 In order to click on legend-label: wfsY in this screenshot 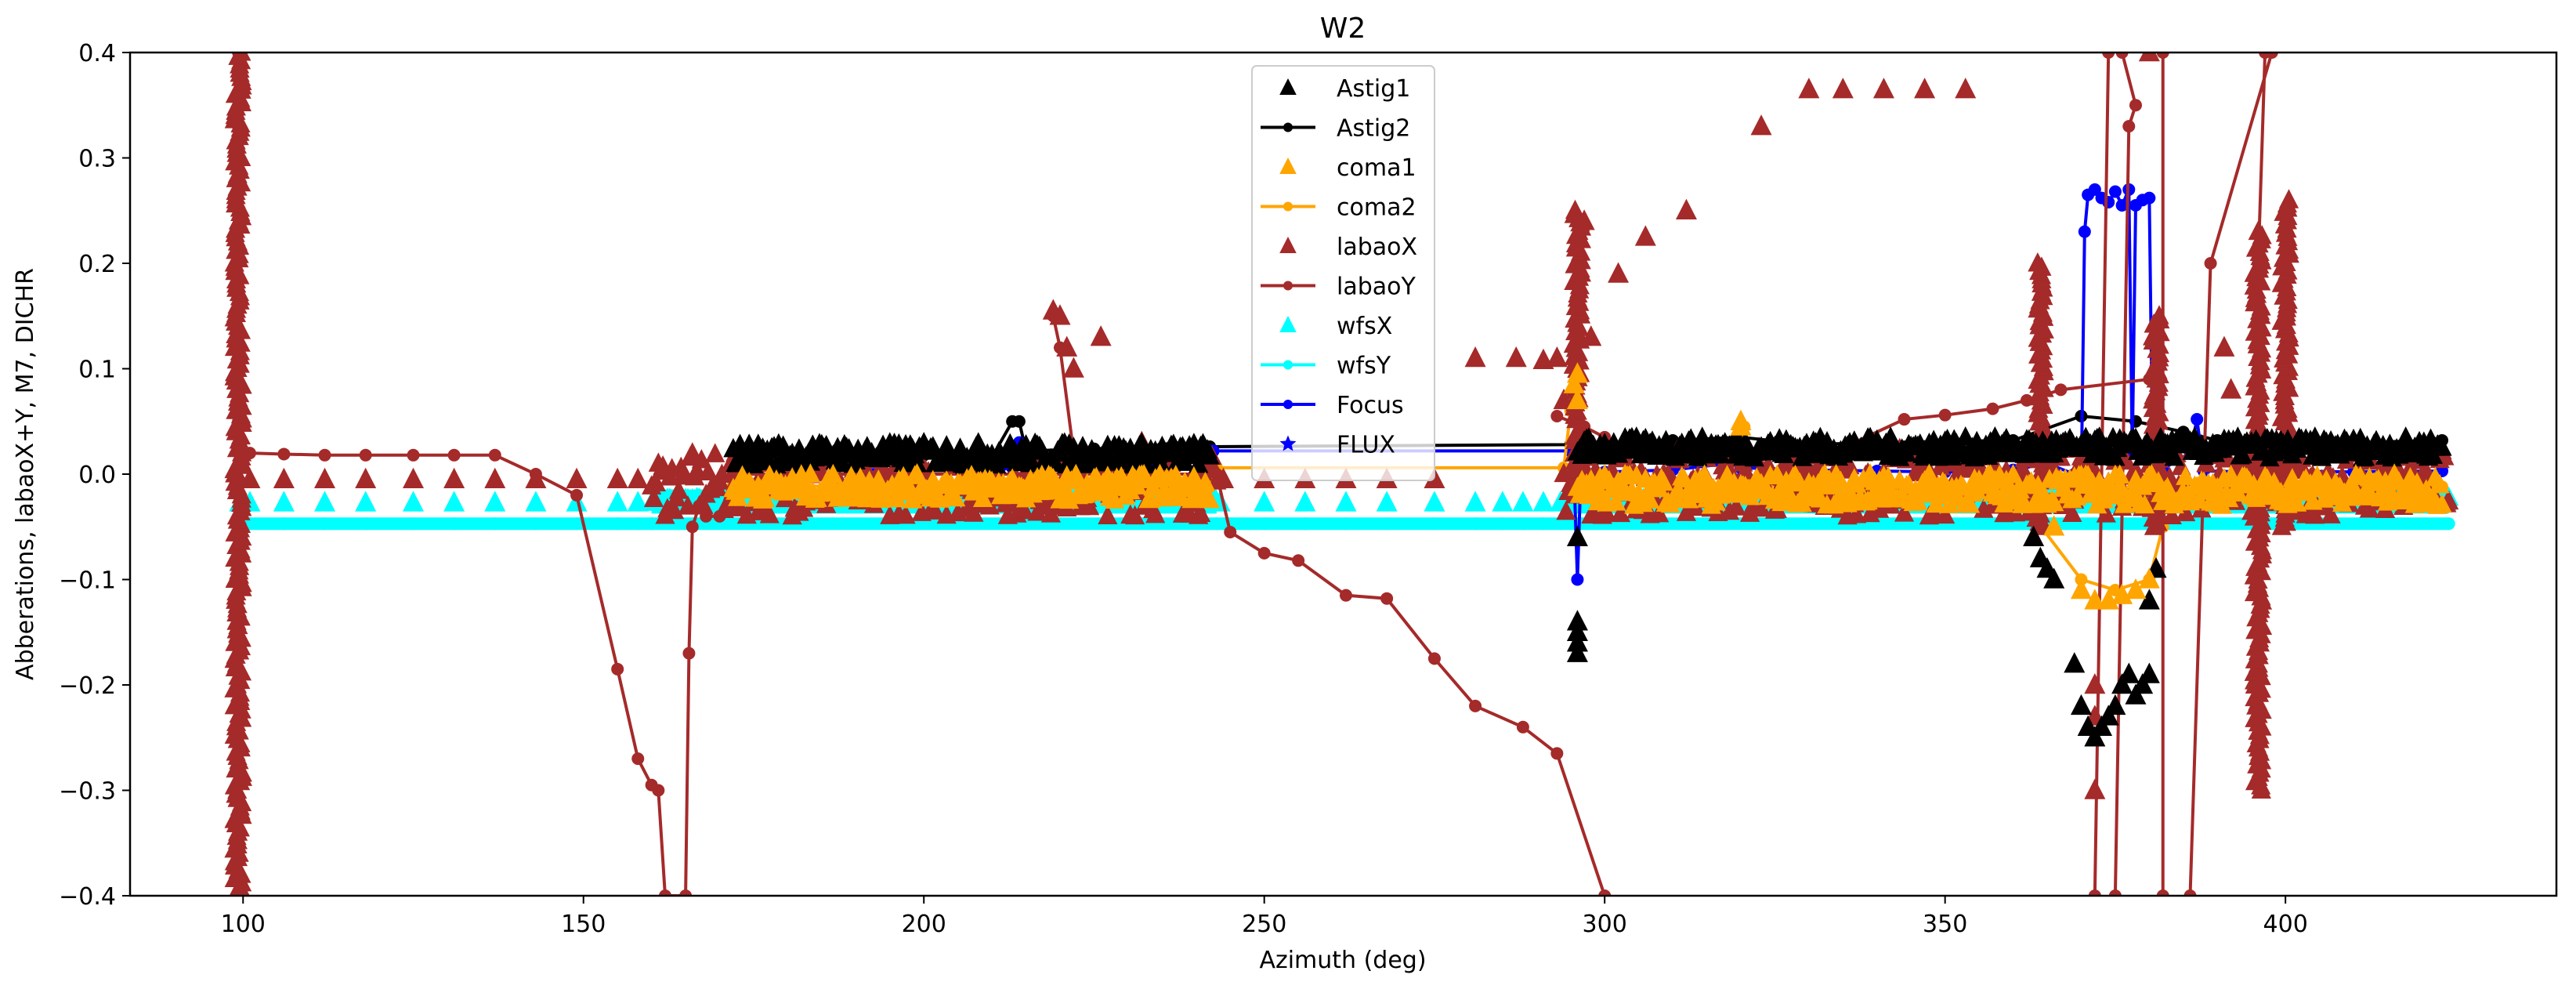, I will do `click(1364, 366)`.